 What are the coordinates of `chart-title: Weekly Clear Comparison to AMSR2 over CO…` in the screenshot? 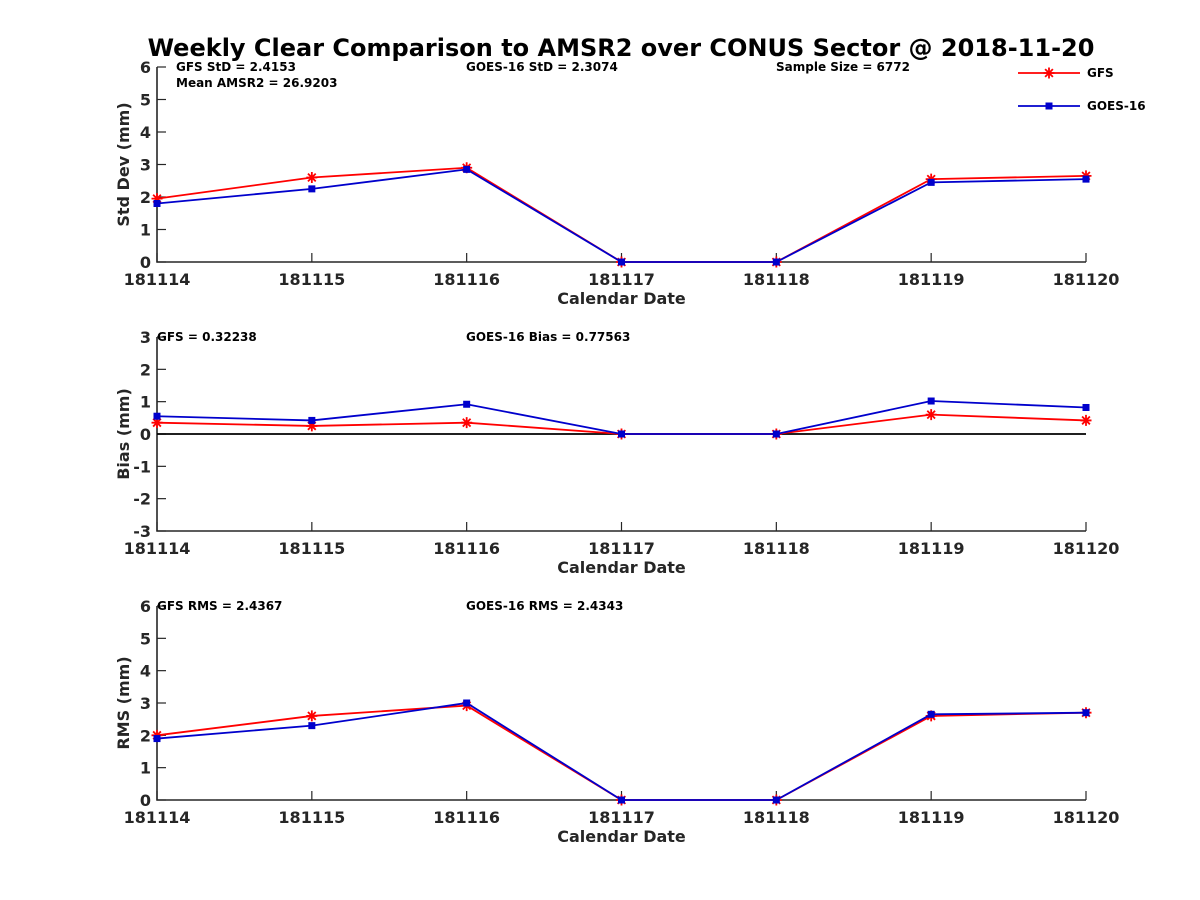 It's located at (621, 48).